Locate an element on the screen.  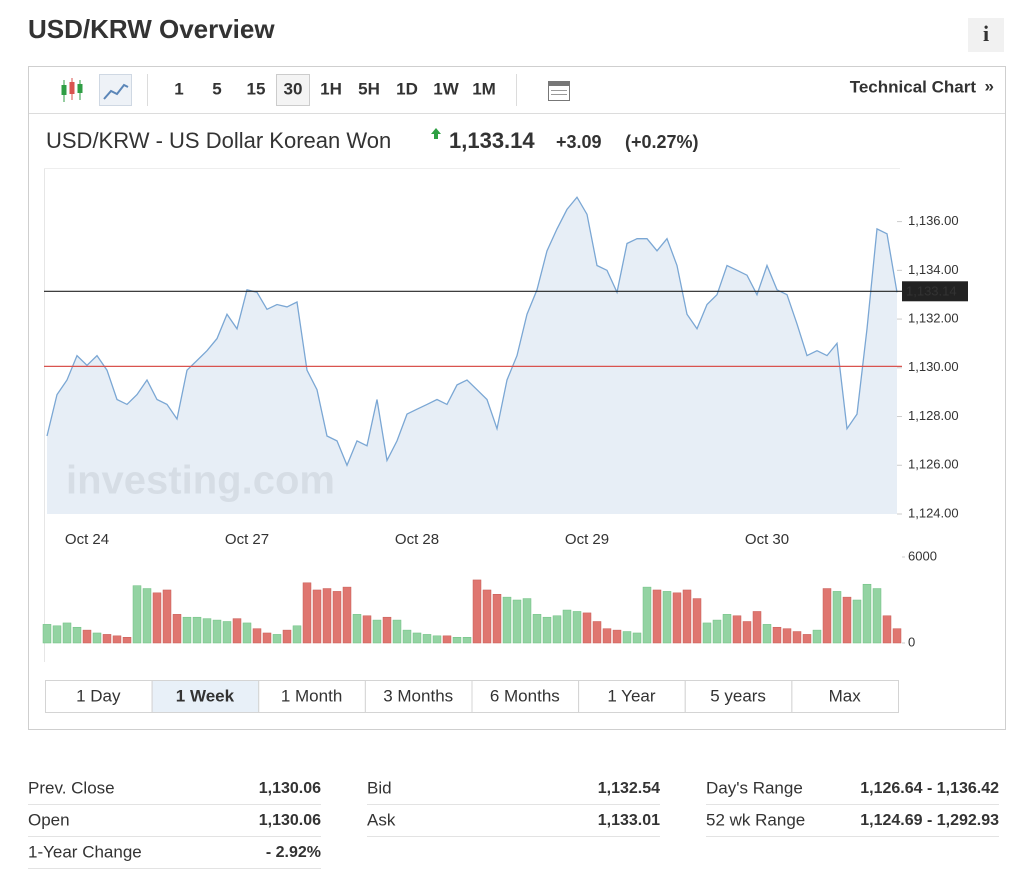
stat-value: 1,133.01 is located at coordinates (629, 820).